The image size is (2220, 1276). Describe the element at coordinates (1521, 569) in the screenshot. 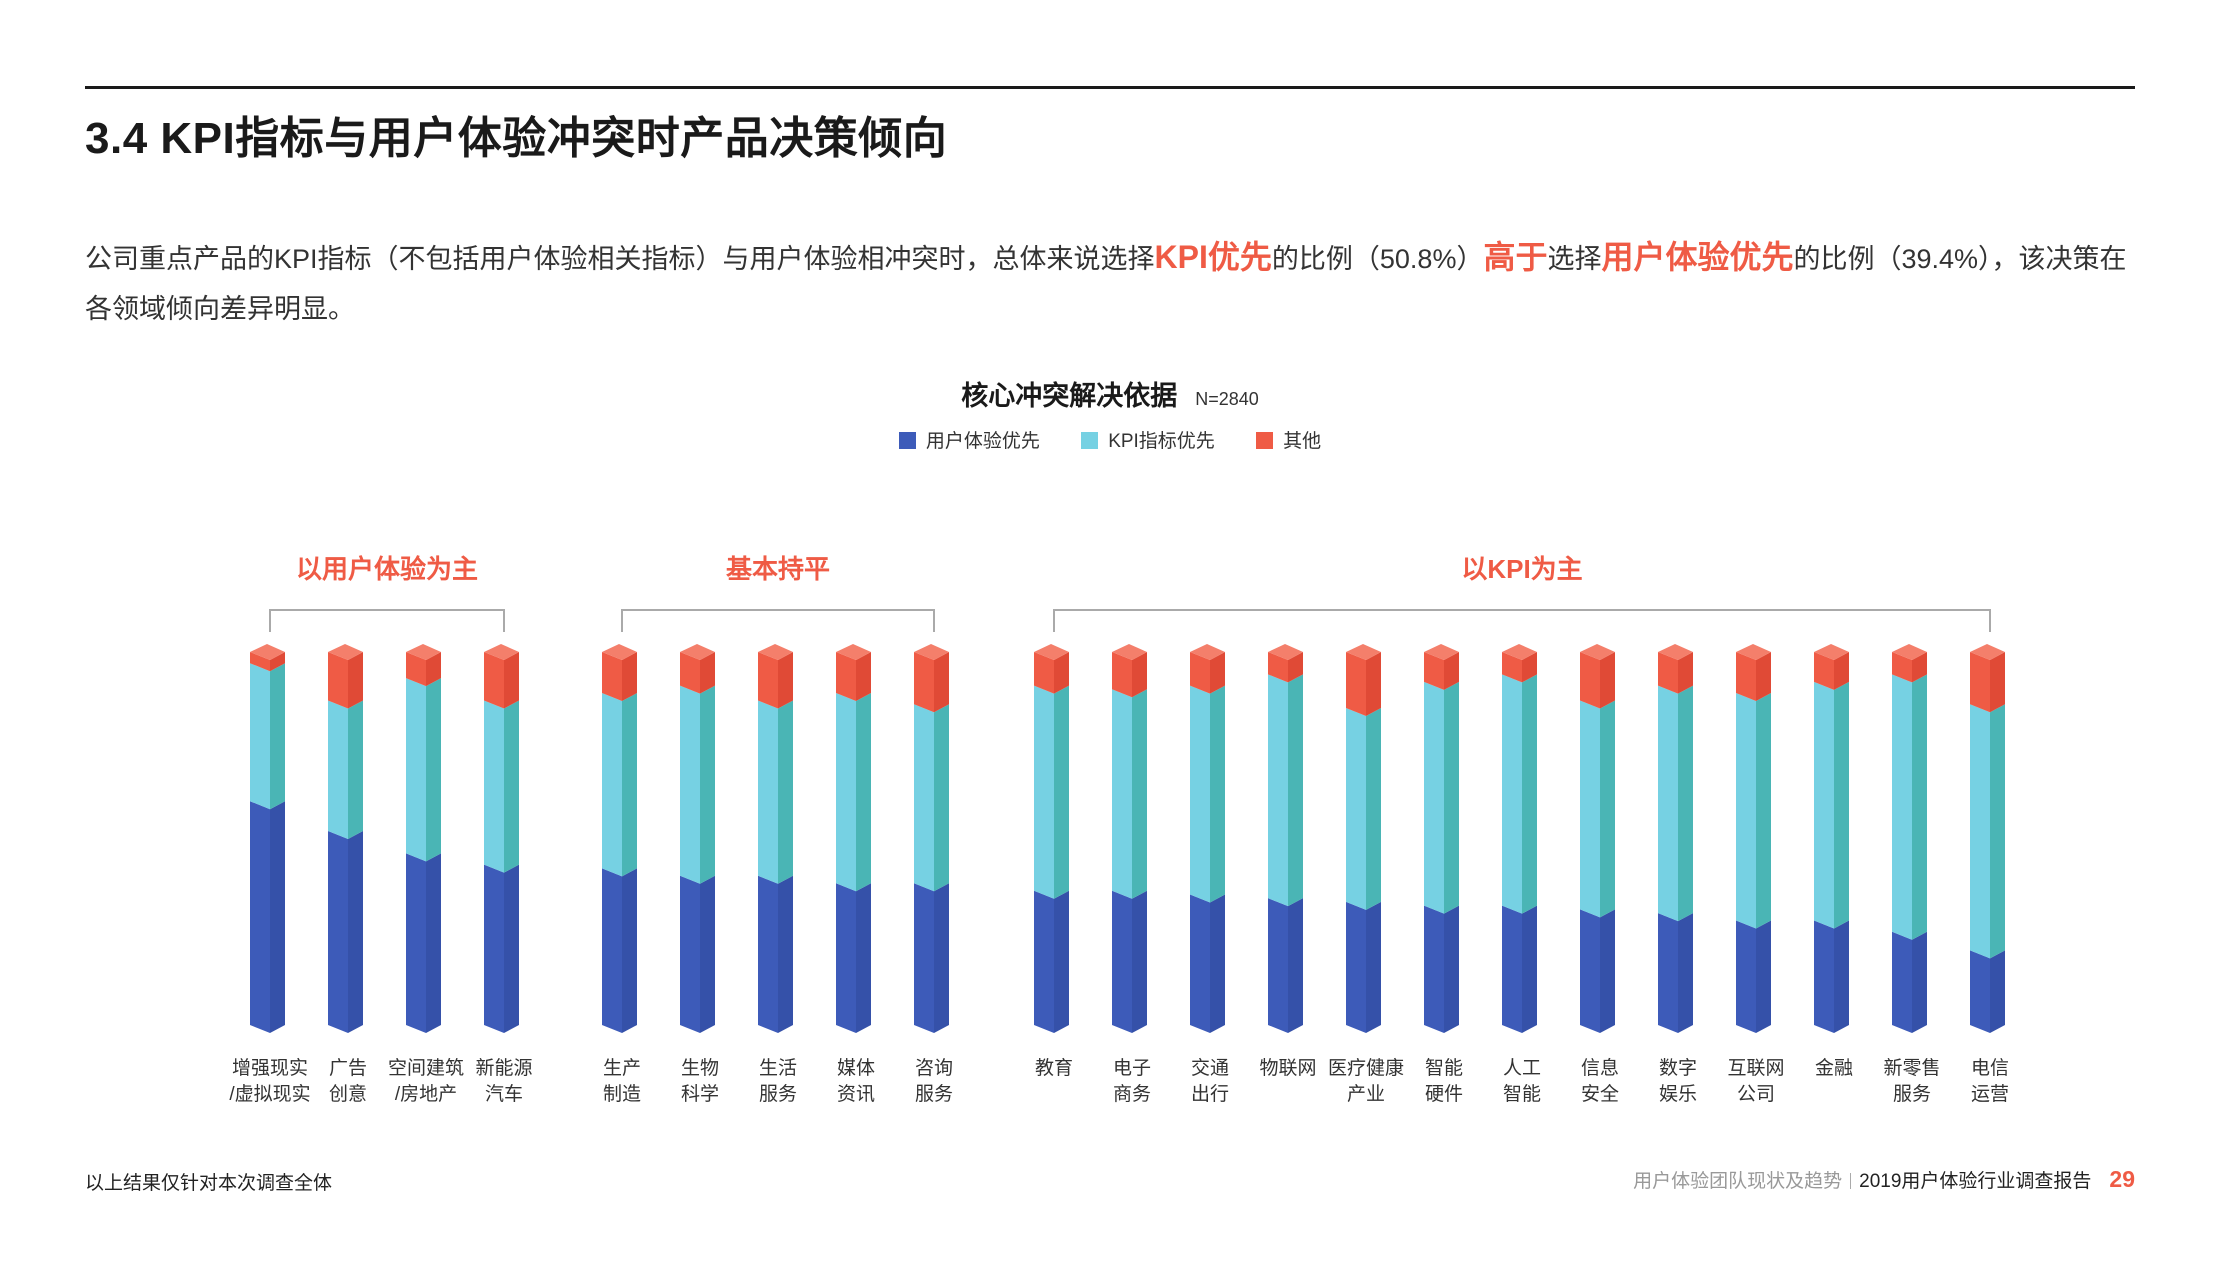

I see `group-label-3: 以KPI为主` at that location.